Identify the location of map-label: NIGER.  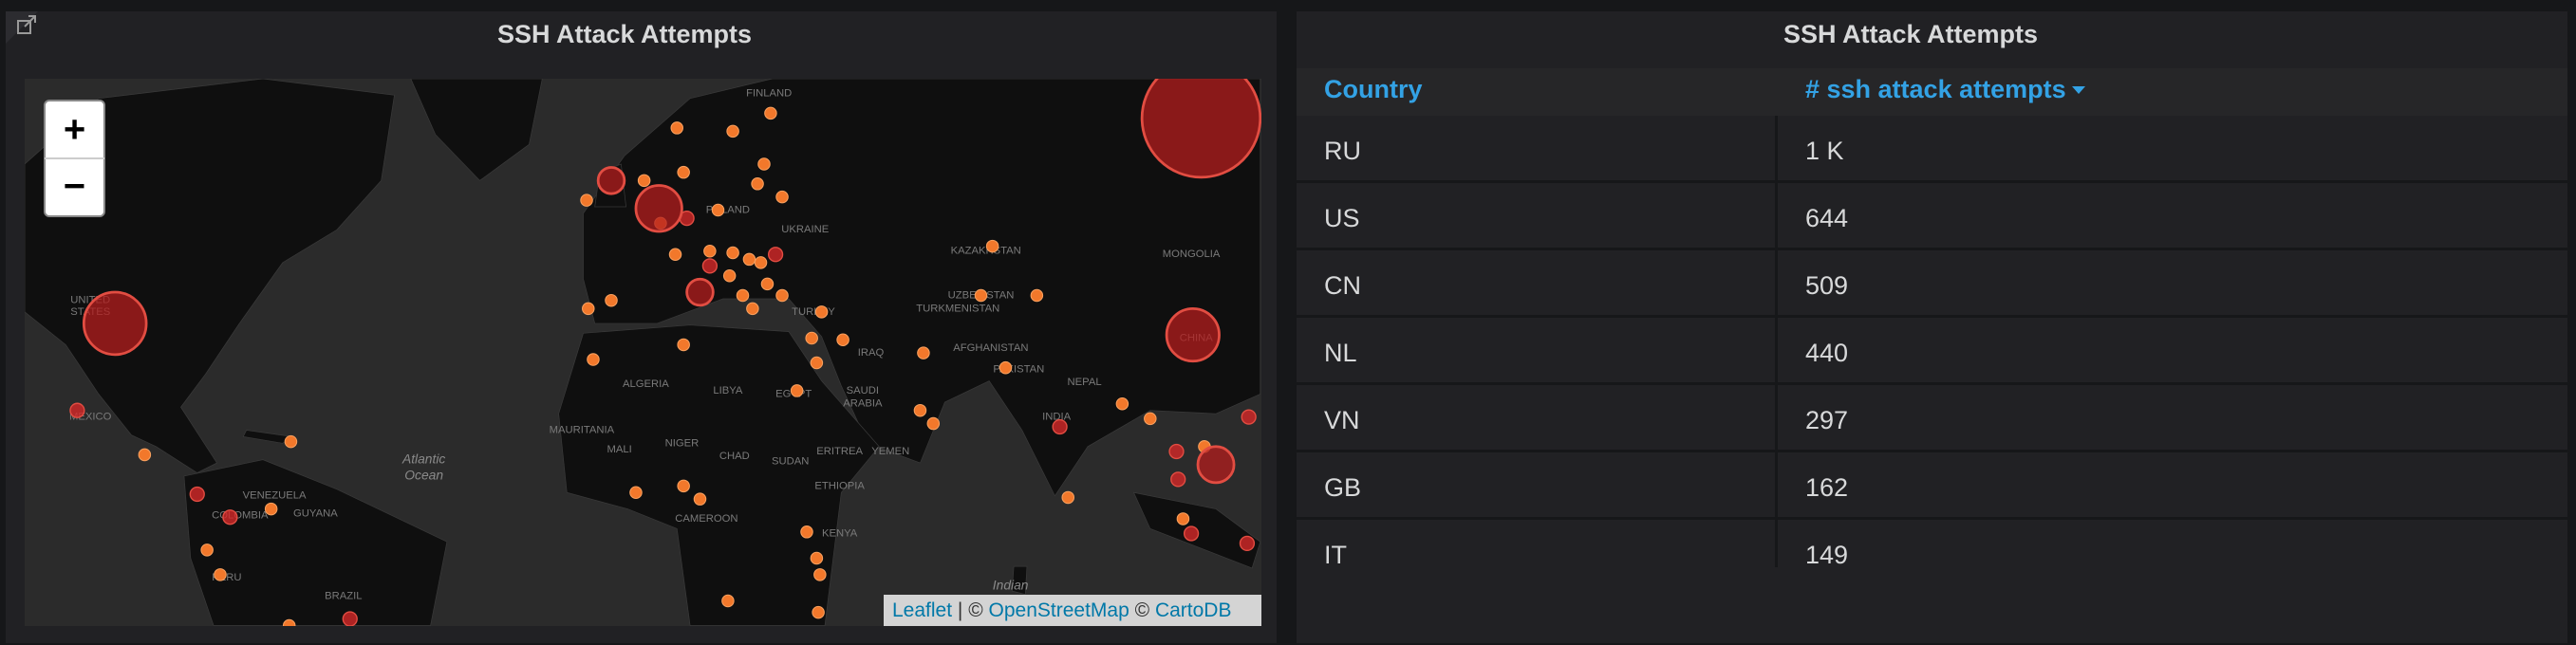
(682, 443).